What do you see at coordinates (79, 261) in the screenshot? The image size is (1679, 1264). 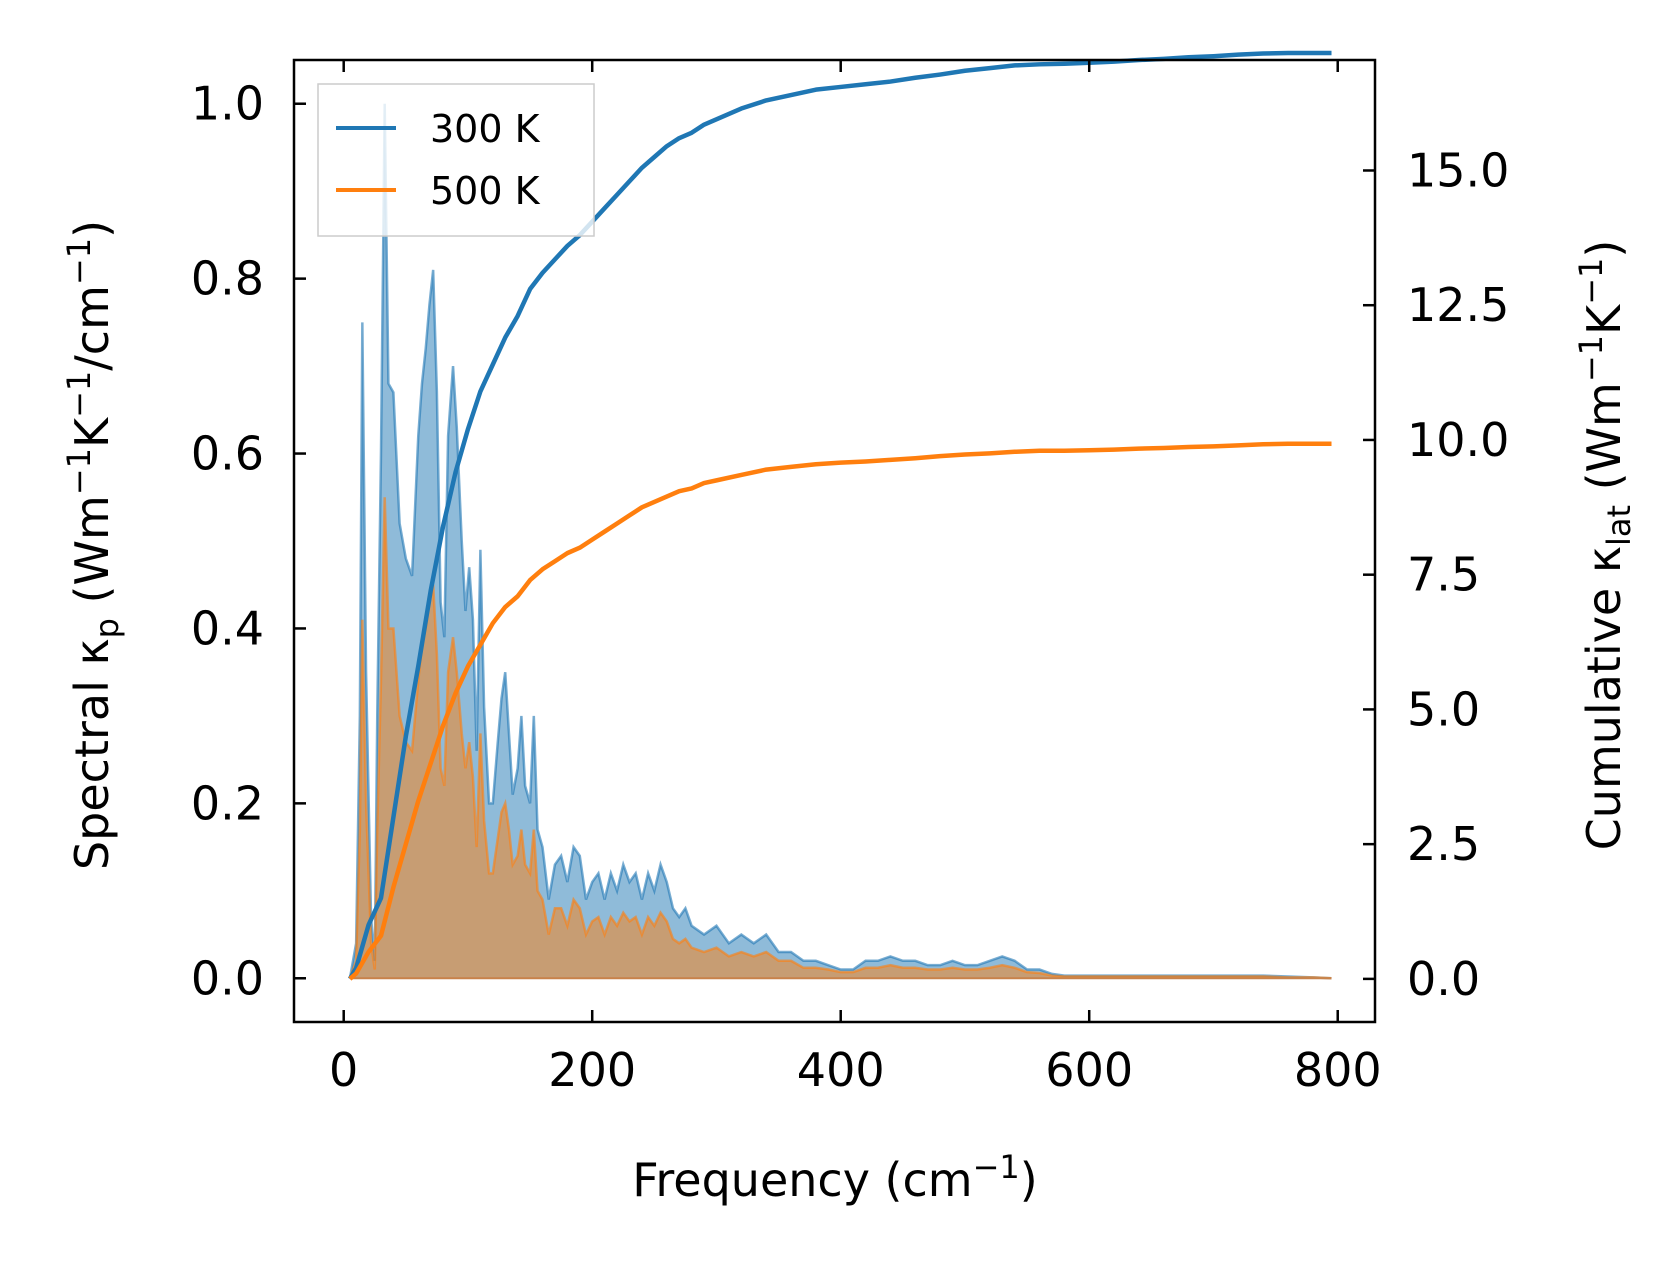 I see `y-left-label-s3: −1` at bounding box center [79, 261].